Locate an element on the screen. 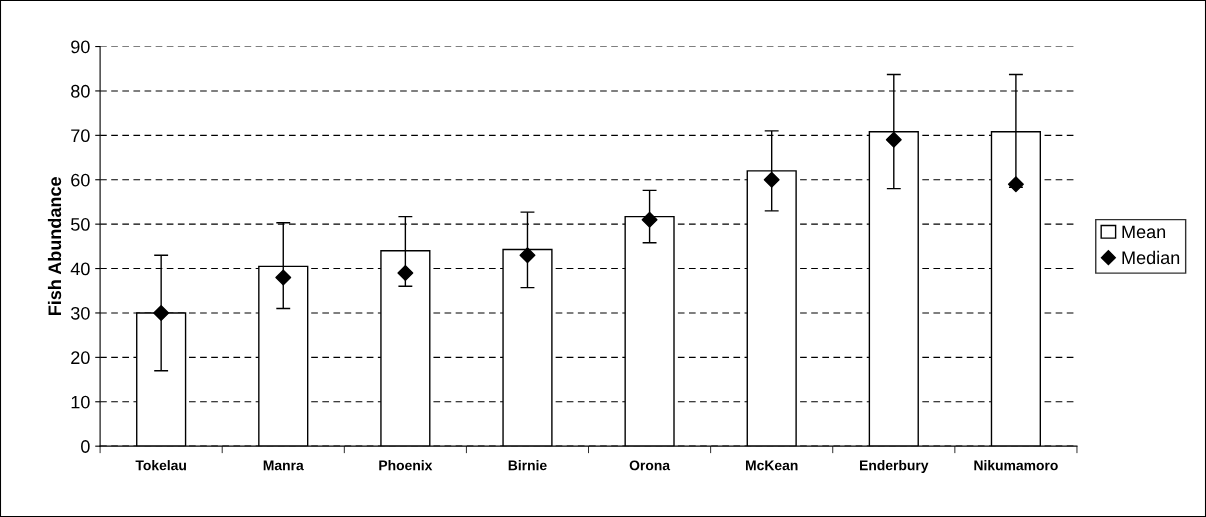 The image size is (1206, 517). x-tick-label: Enderbury is located at coordinates (894, 467).